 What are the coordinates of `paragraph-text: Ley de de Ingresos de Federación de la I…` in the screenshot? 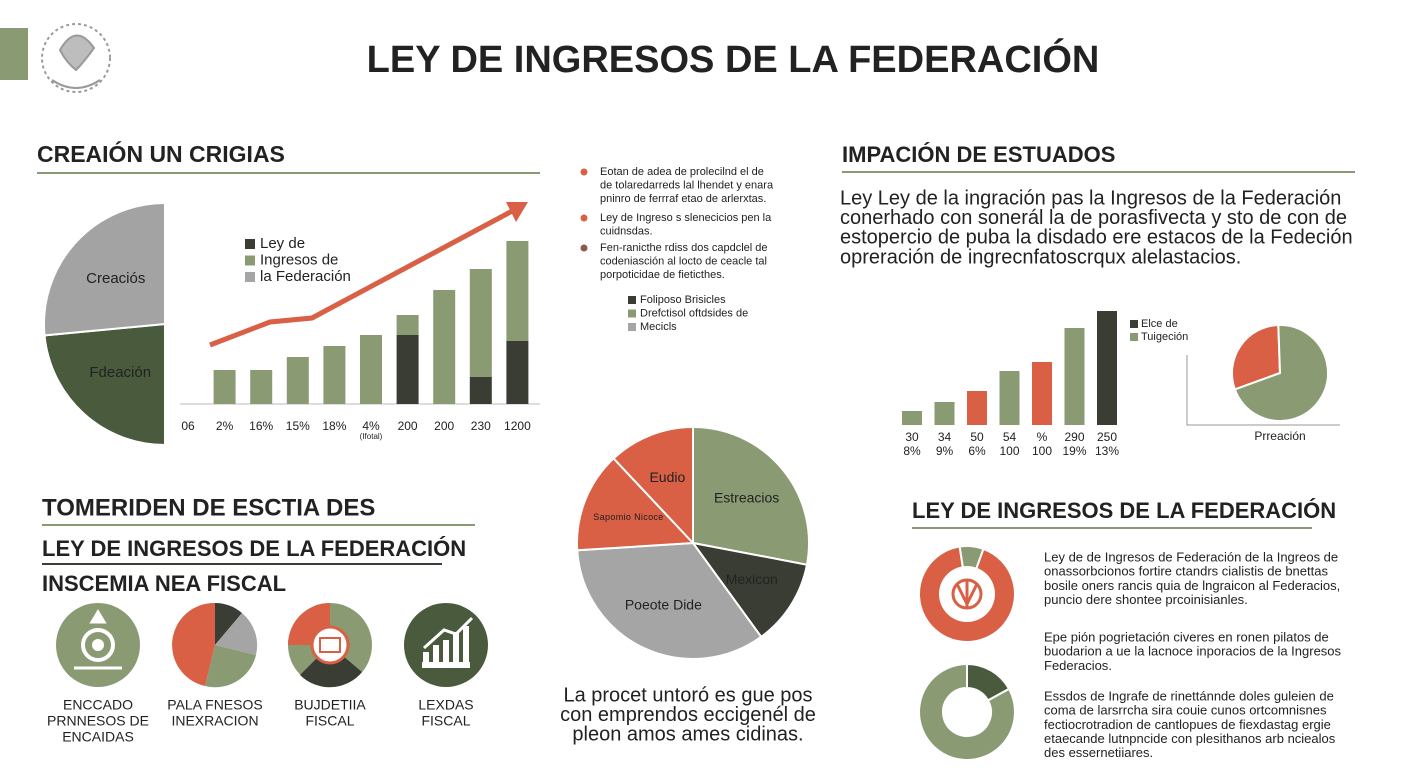 It's located at (1191, 556).